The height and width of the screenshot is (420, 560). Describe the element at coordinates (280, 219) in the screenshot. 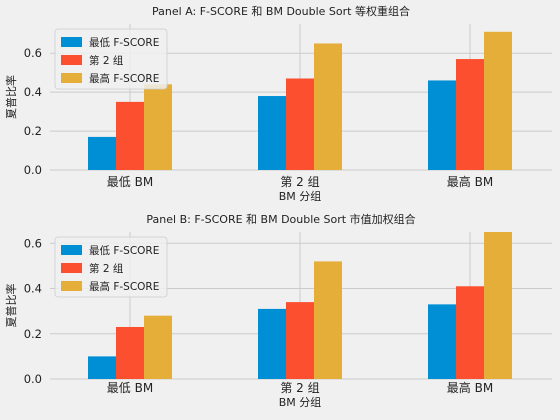

I see `chart-title: Panel B: F-SCORE 和 BM Double Sort 市值加权组合` at that location.